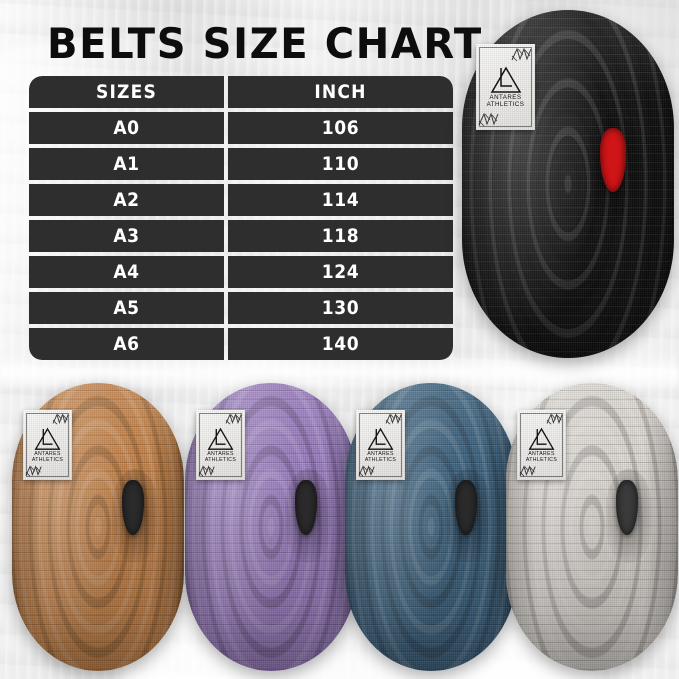 This screenshot has height=679, width=679. Describe the element at coordinates (340, 200) in the screenshot. I see `inch-cell: 114` at that location.